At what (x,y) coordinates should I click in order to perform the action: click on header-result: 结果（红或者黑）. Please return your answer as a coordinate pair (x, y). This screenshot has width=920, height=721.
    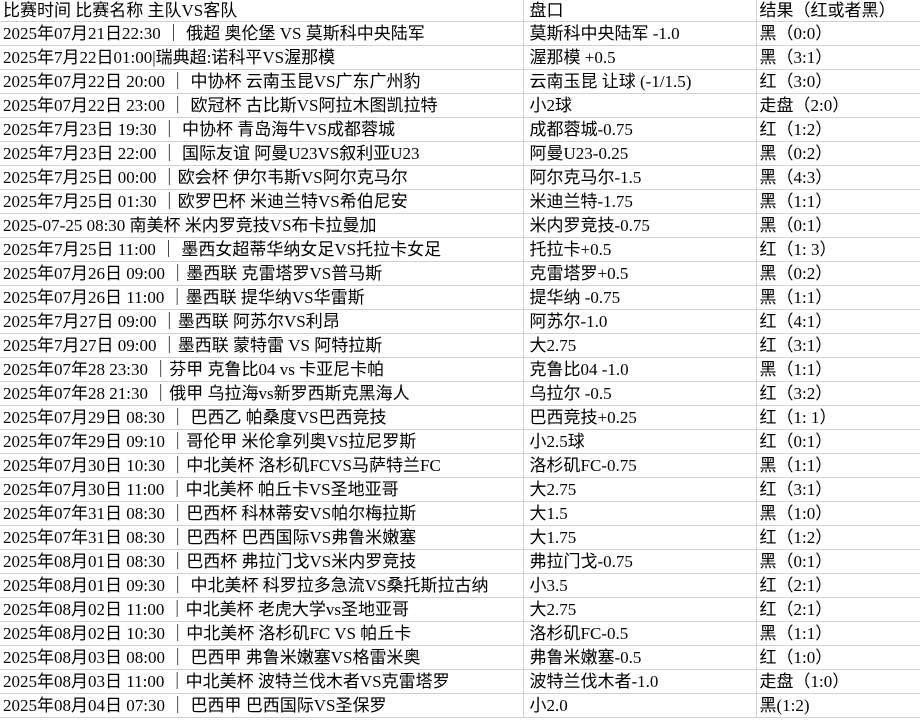
    Looking at the image, I should click on (837, 11).